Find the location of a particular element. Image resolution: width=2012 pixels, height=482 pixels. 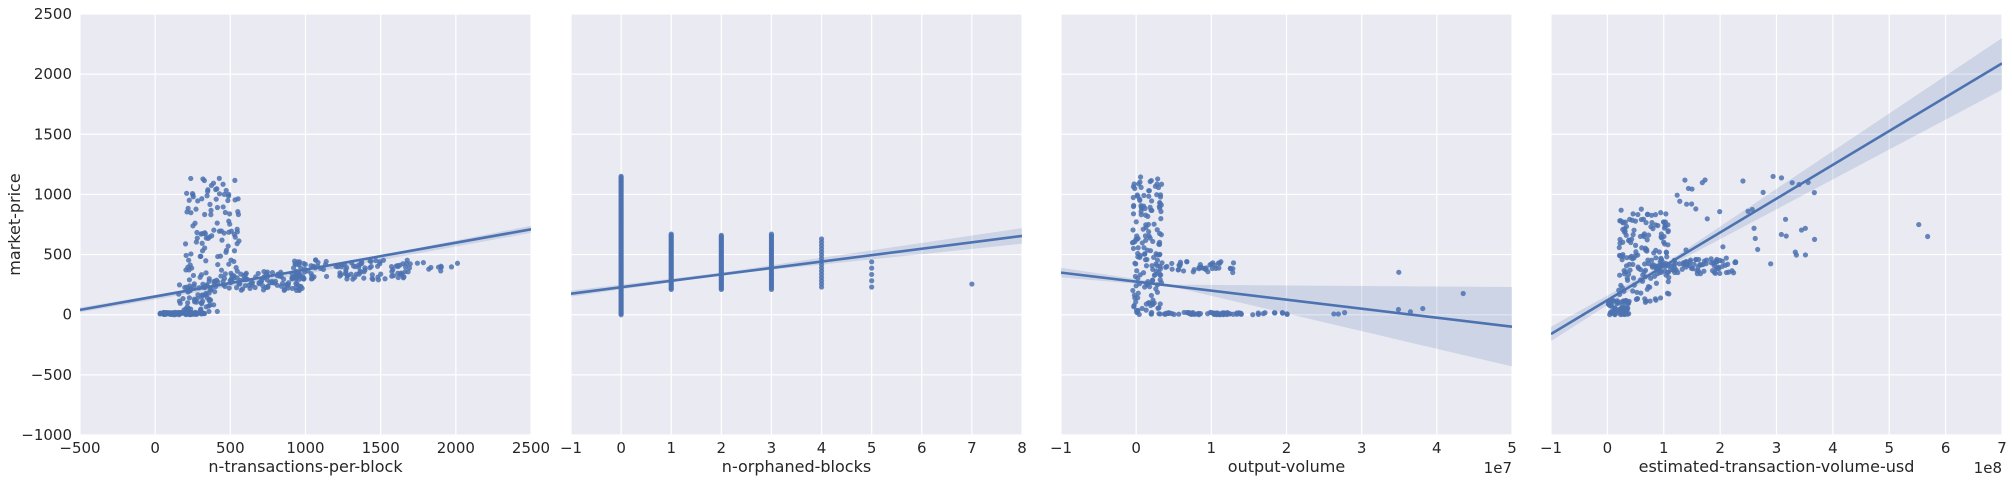

x-tick-label: 2 is located at coordinates (722, 448).